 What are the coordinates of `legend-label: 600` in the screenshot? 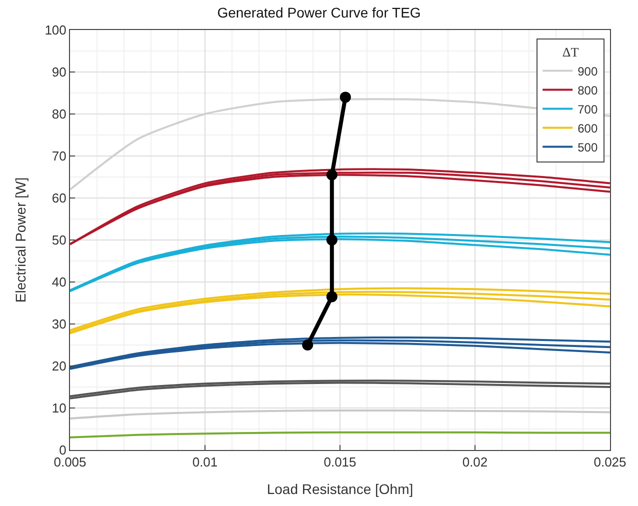 It's located at (588, 128).